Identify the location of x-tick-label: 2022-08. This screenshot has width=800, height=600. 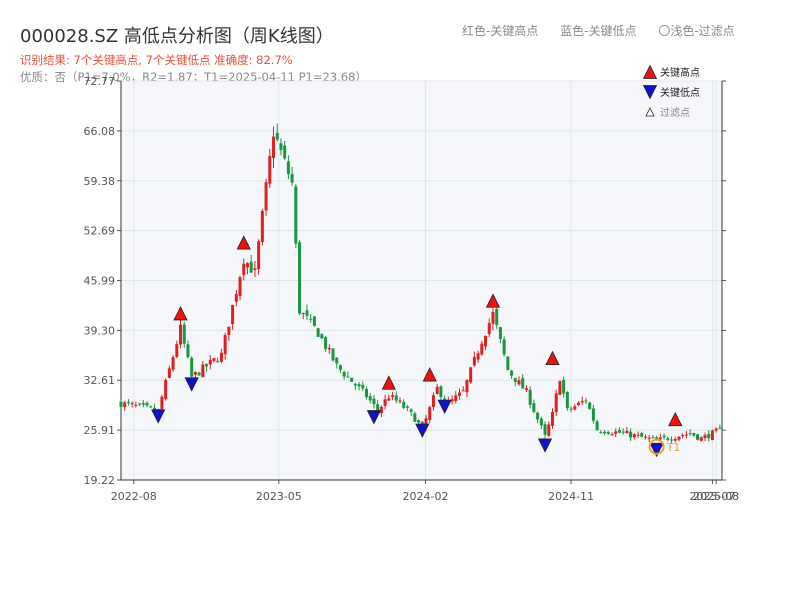
(134, 496).